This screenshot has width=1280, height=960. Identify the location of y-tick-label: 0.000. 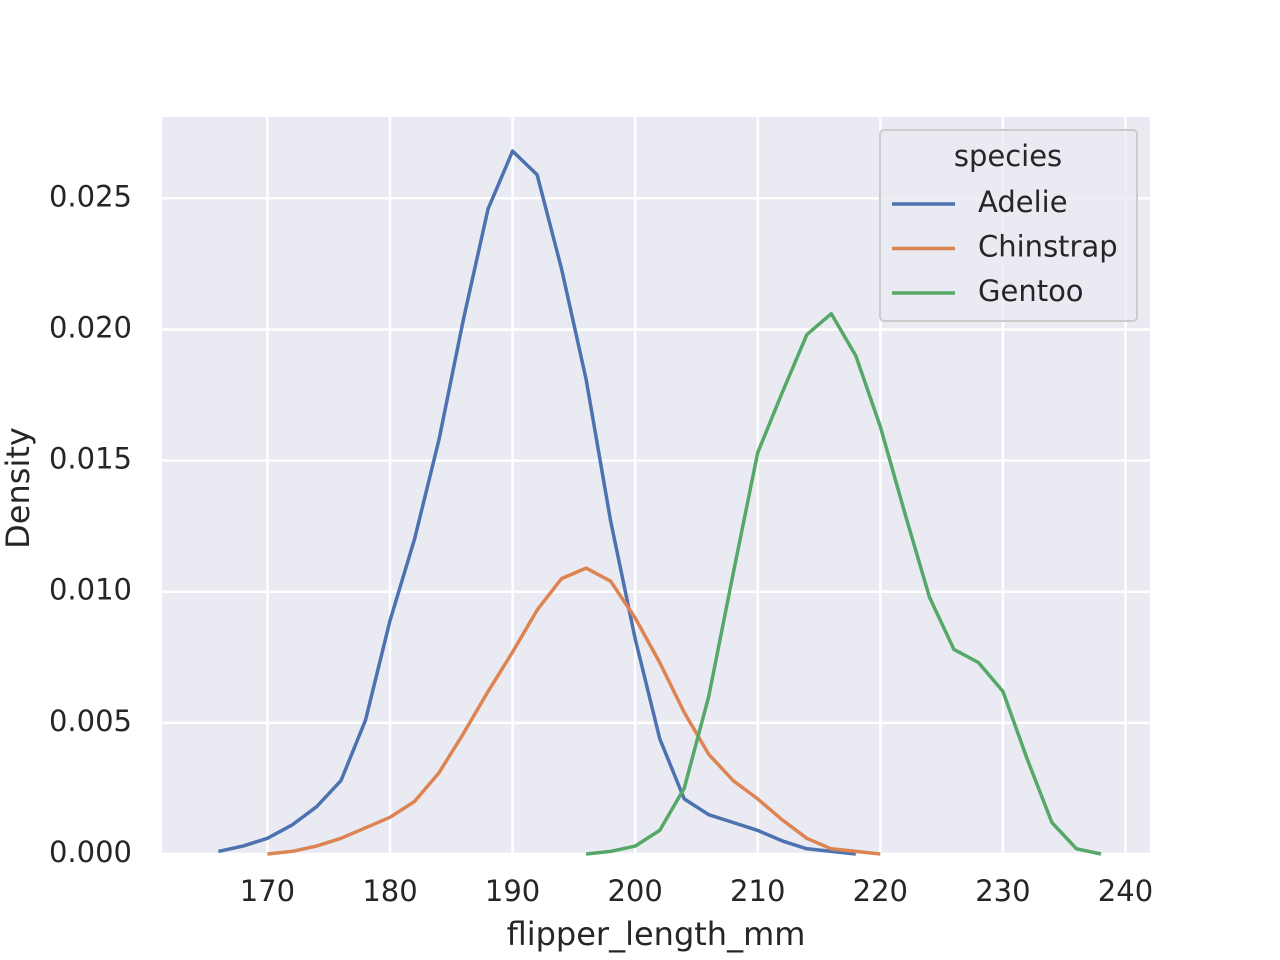
(90, 852).